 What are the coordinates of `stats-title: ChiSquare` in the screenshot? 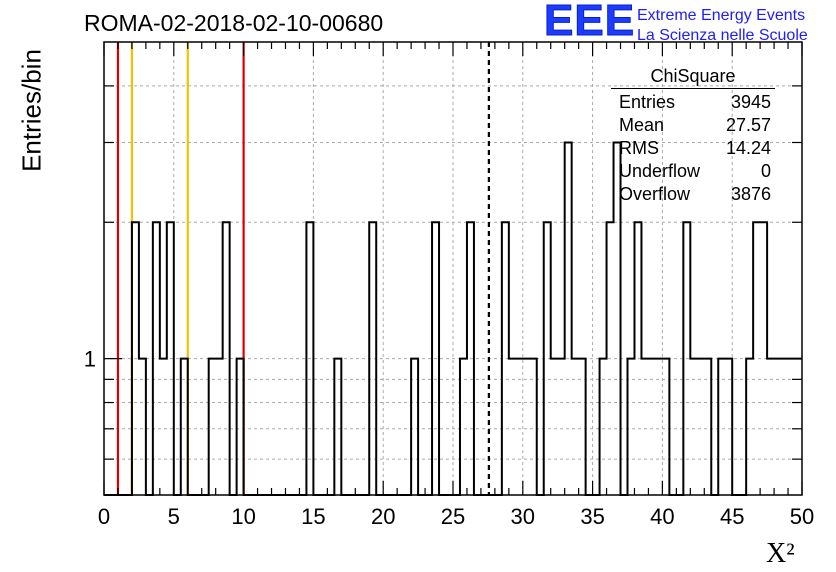 It's located at (693, 77).